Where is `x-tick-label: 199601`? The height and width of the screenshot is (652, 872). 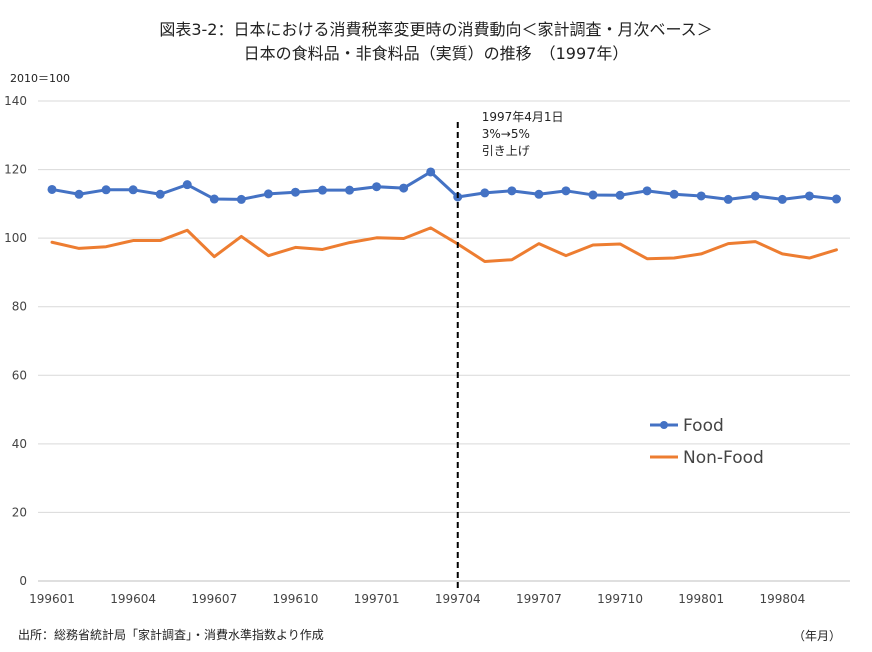 x-tick-label: 199601 is located at coordinates (52, 599).